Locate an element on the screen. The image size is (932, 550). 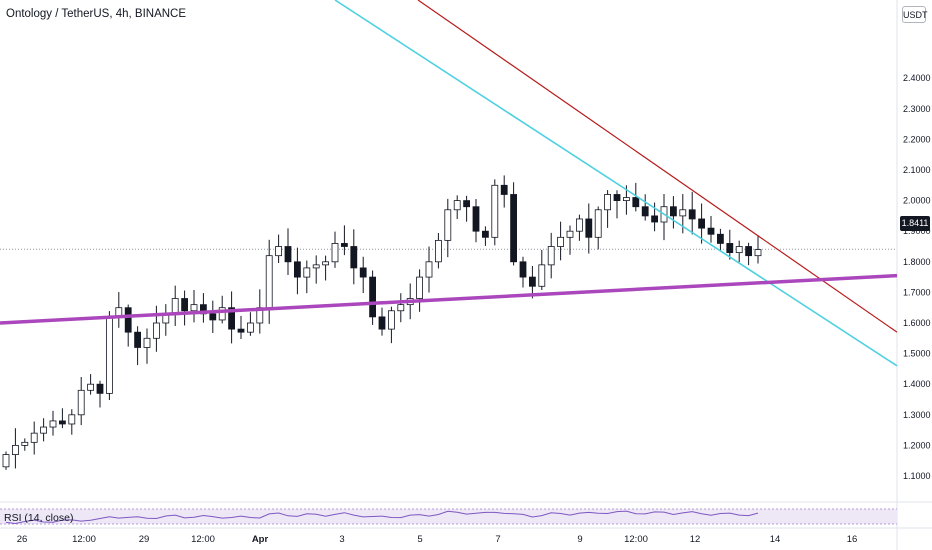
y-tick-label: 1.3000 is located at coordinates (917, 415).